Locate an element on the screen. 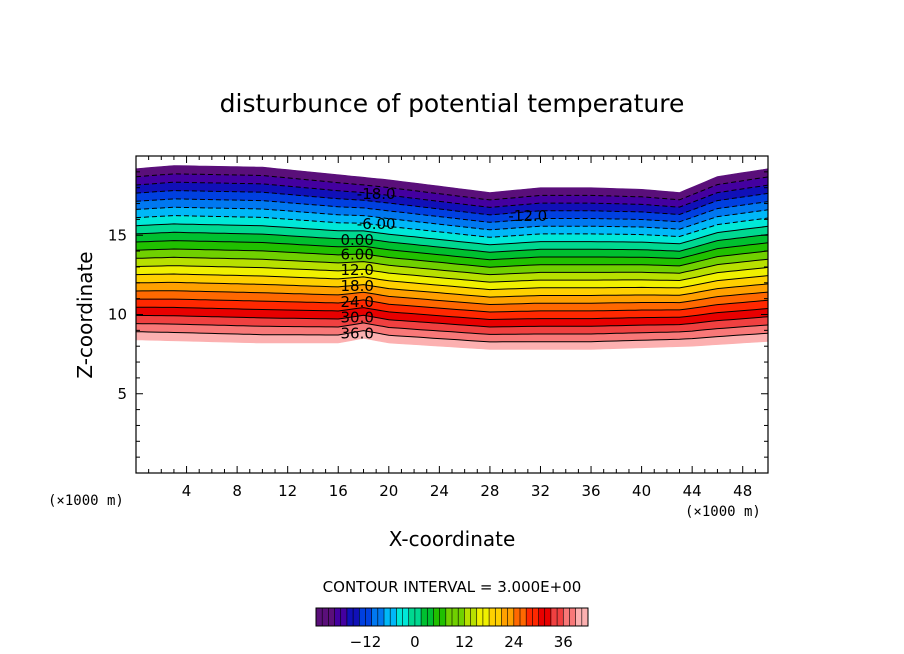  colorbar-tick-label: 12 is located at coordinates (464, 642).